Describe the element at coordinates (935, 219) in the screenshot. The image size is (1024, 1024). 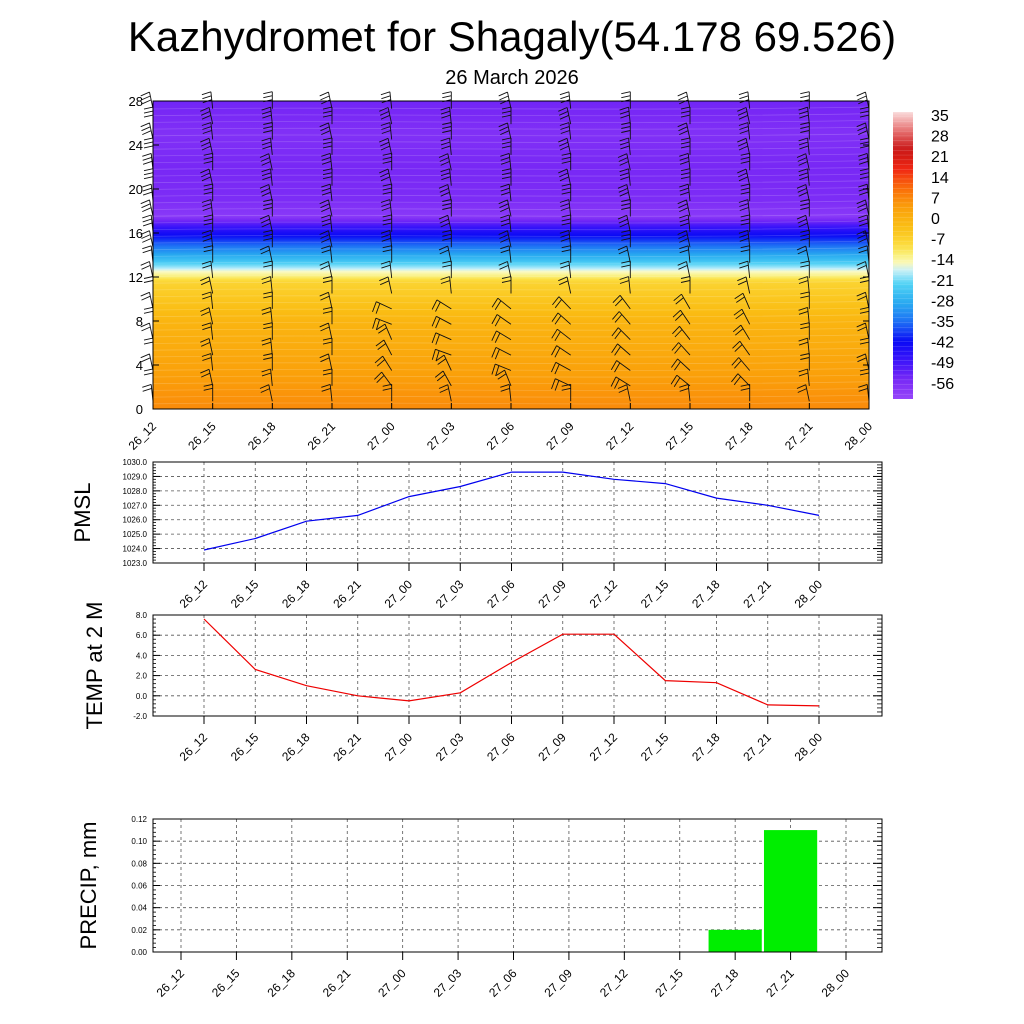
I see `colorbar-label: 0` at that location.